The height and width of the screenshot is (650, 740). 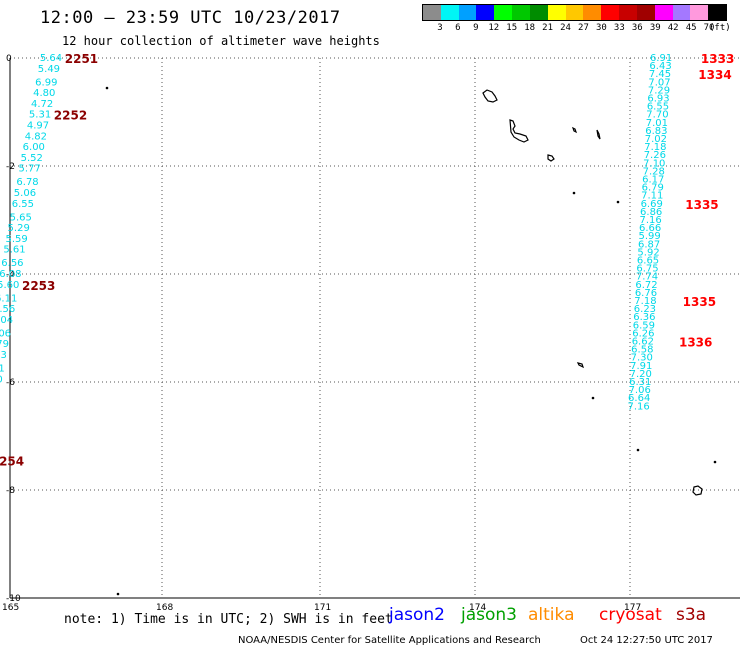 I want to click on legend-altika: altika, so click(x=551, y=615).